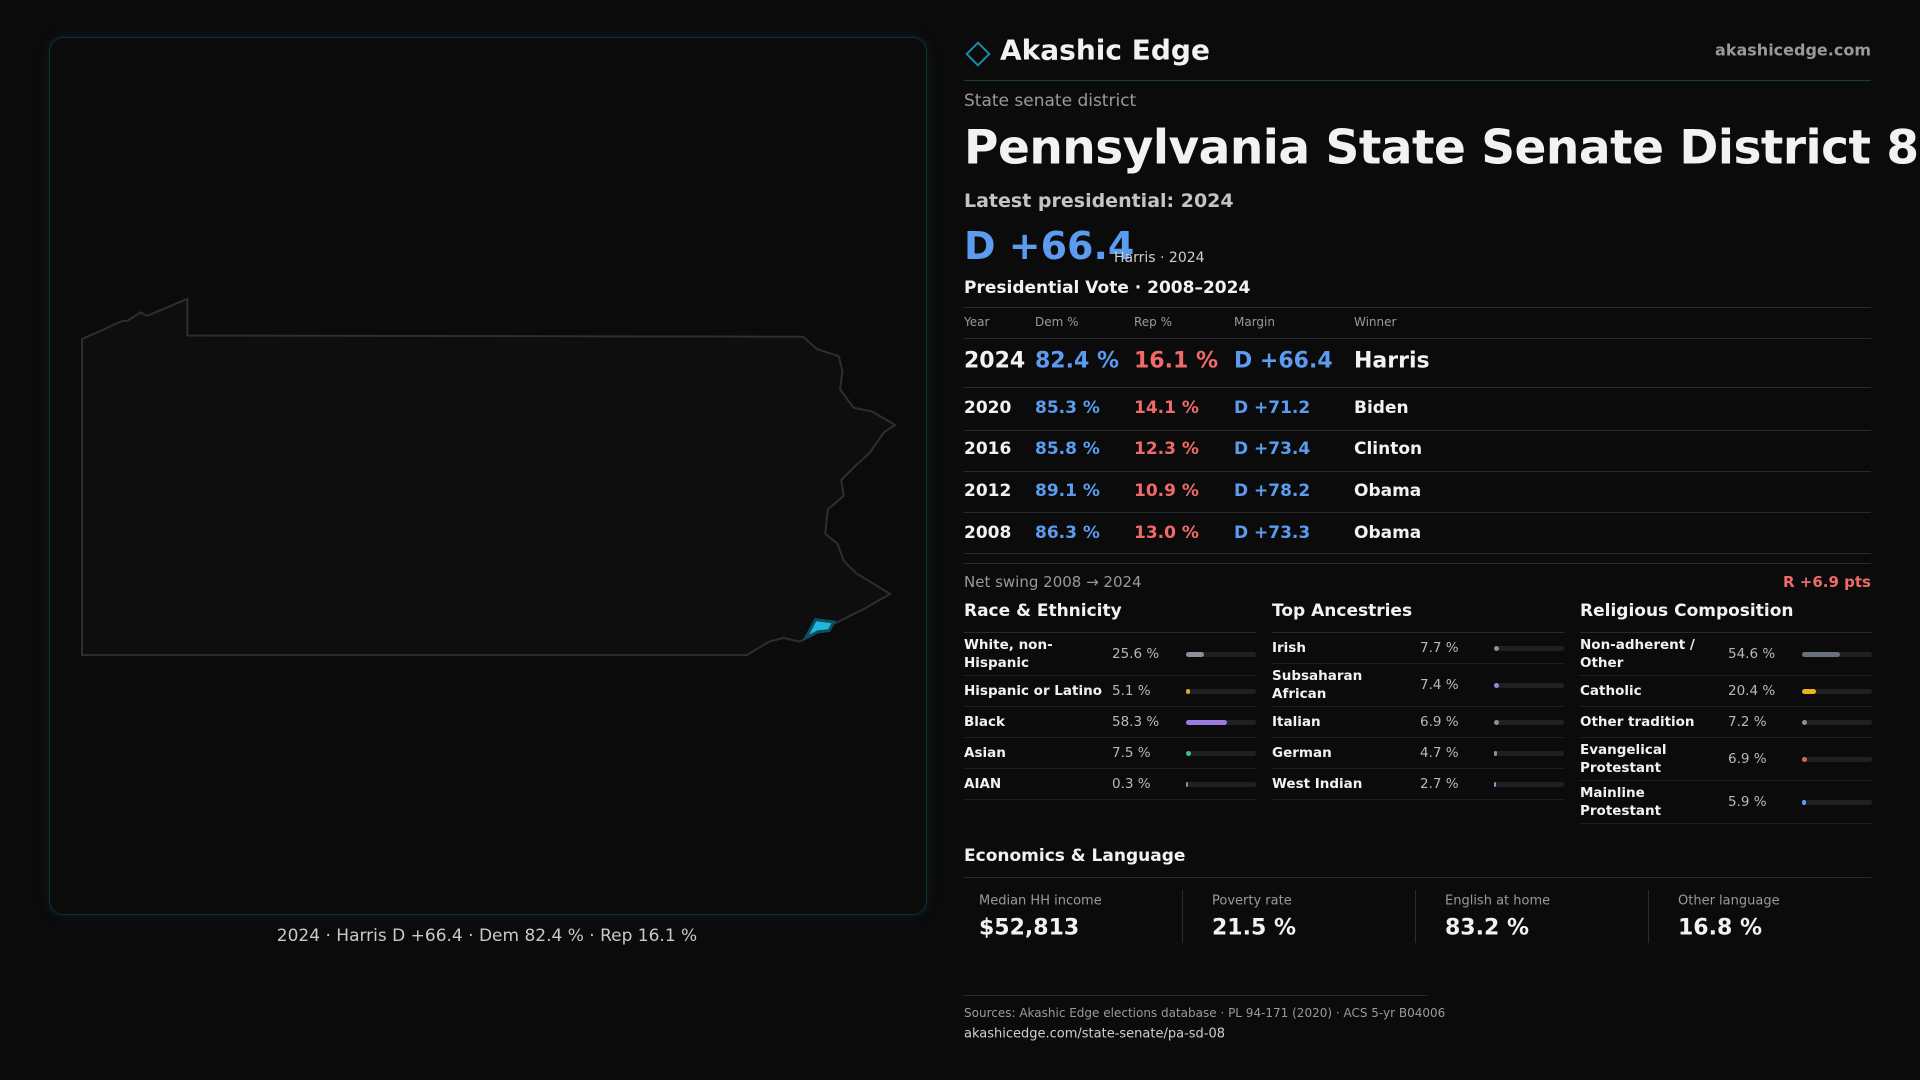  I want to click on item-name: Italian, so click(1296, 722).